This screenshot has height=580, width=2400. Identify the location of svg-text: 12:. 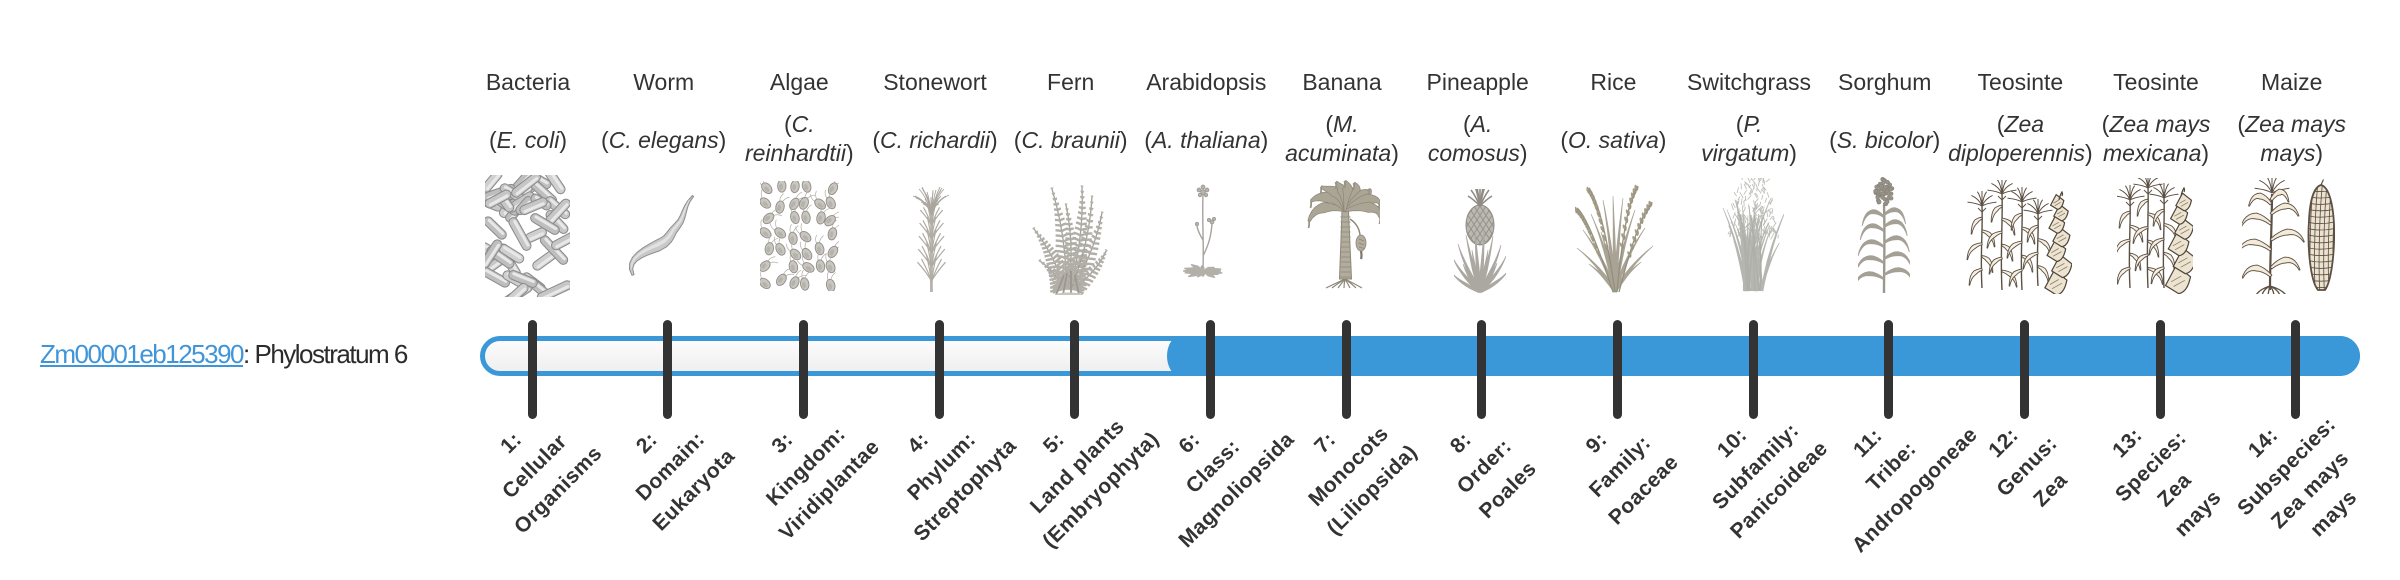
(2003, 443).